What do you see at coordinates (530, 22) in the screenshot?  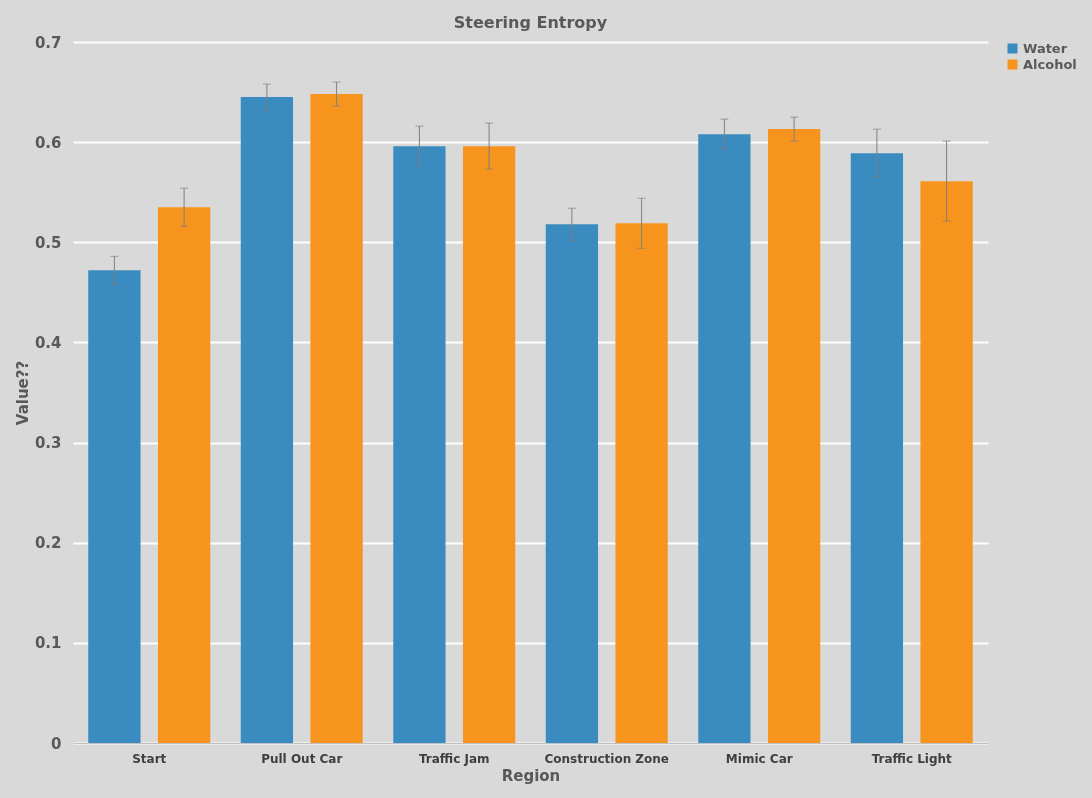 I see `chart-title: Steering Entropy` at bounding box center [530, 22].